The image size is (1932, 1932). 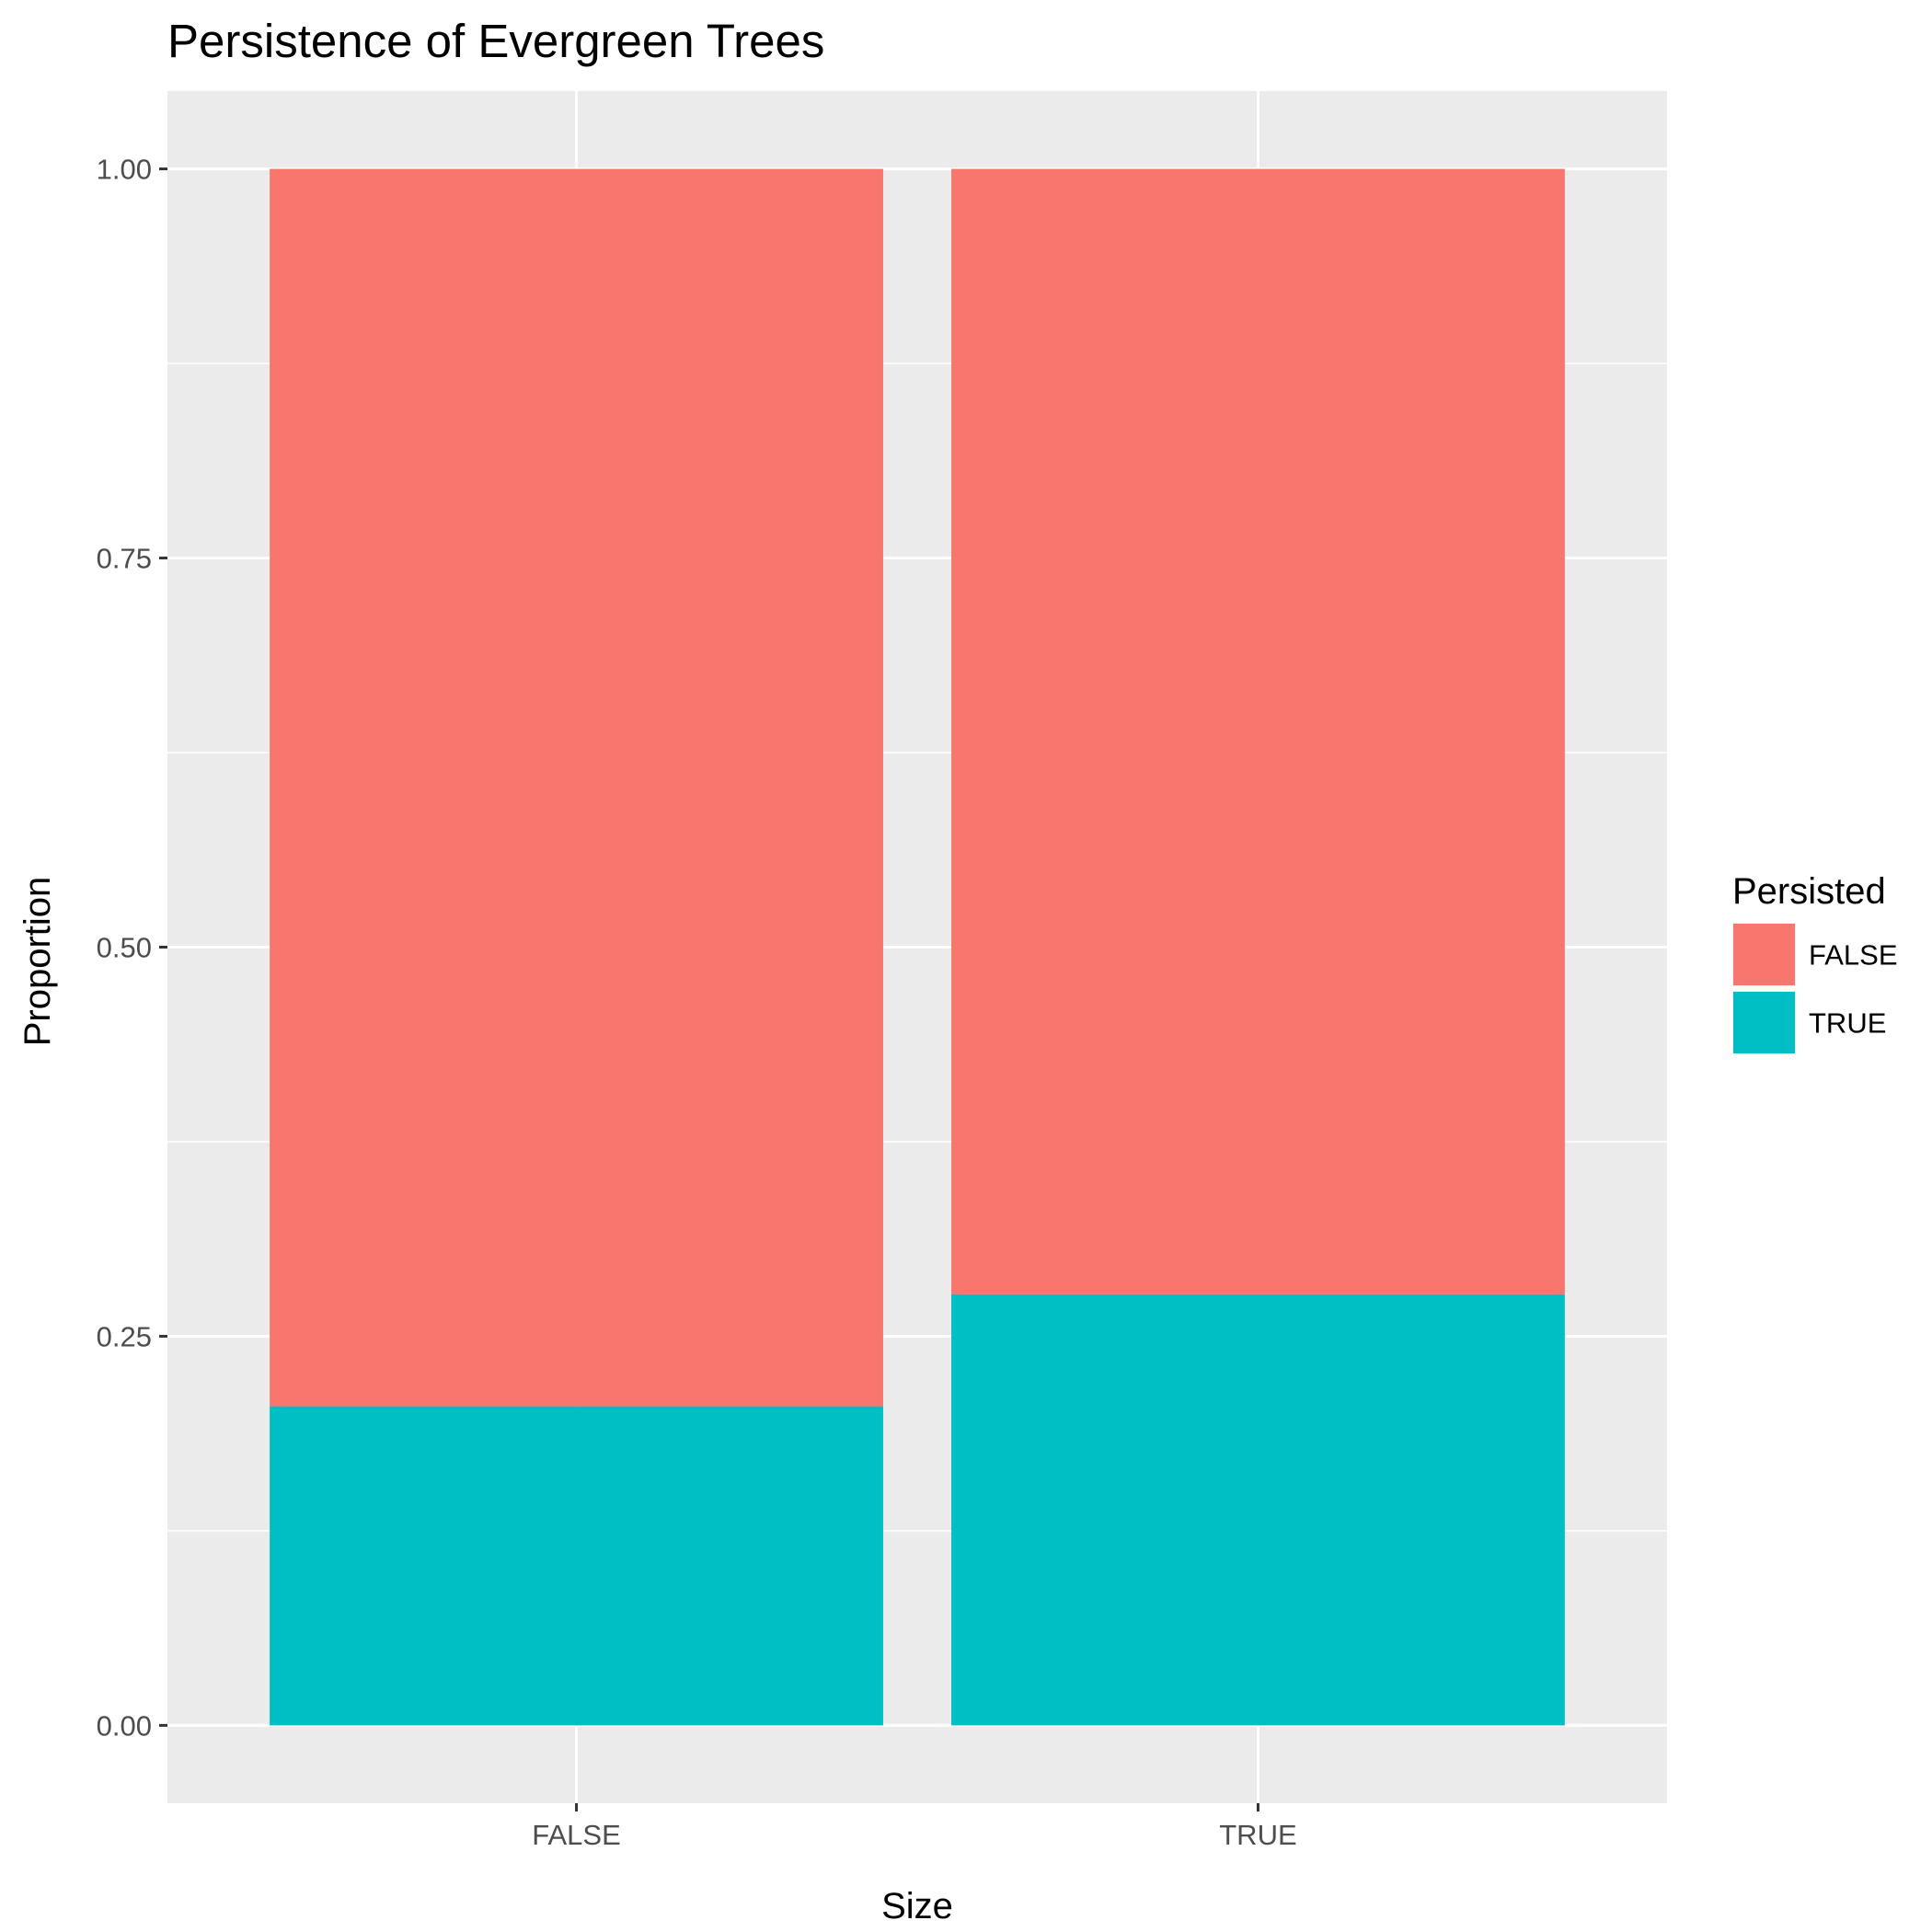 I want to click on y-axis-title: Proportion, so click(x=37, y=962).